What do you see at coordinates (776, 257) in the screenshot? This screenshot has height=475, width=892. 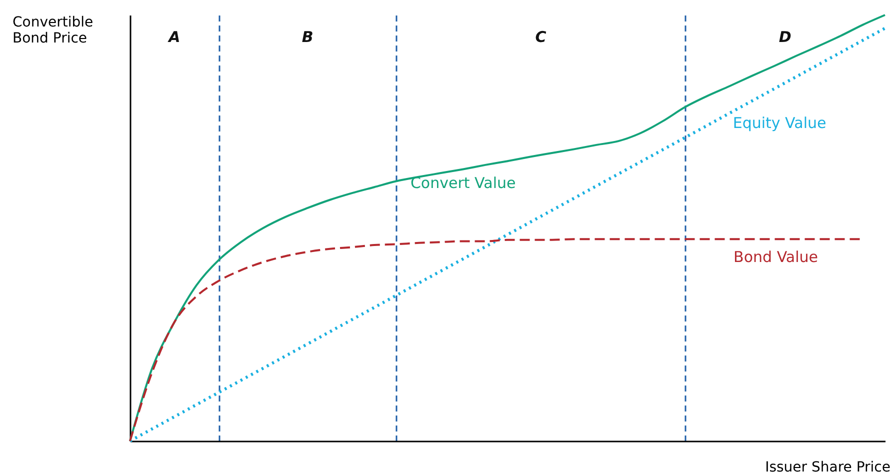 I see `series-label: Bond Value` at bounding box center [776, 257].